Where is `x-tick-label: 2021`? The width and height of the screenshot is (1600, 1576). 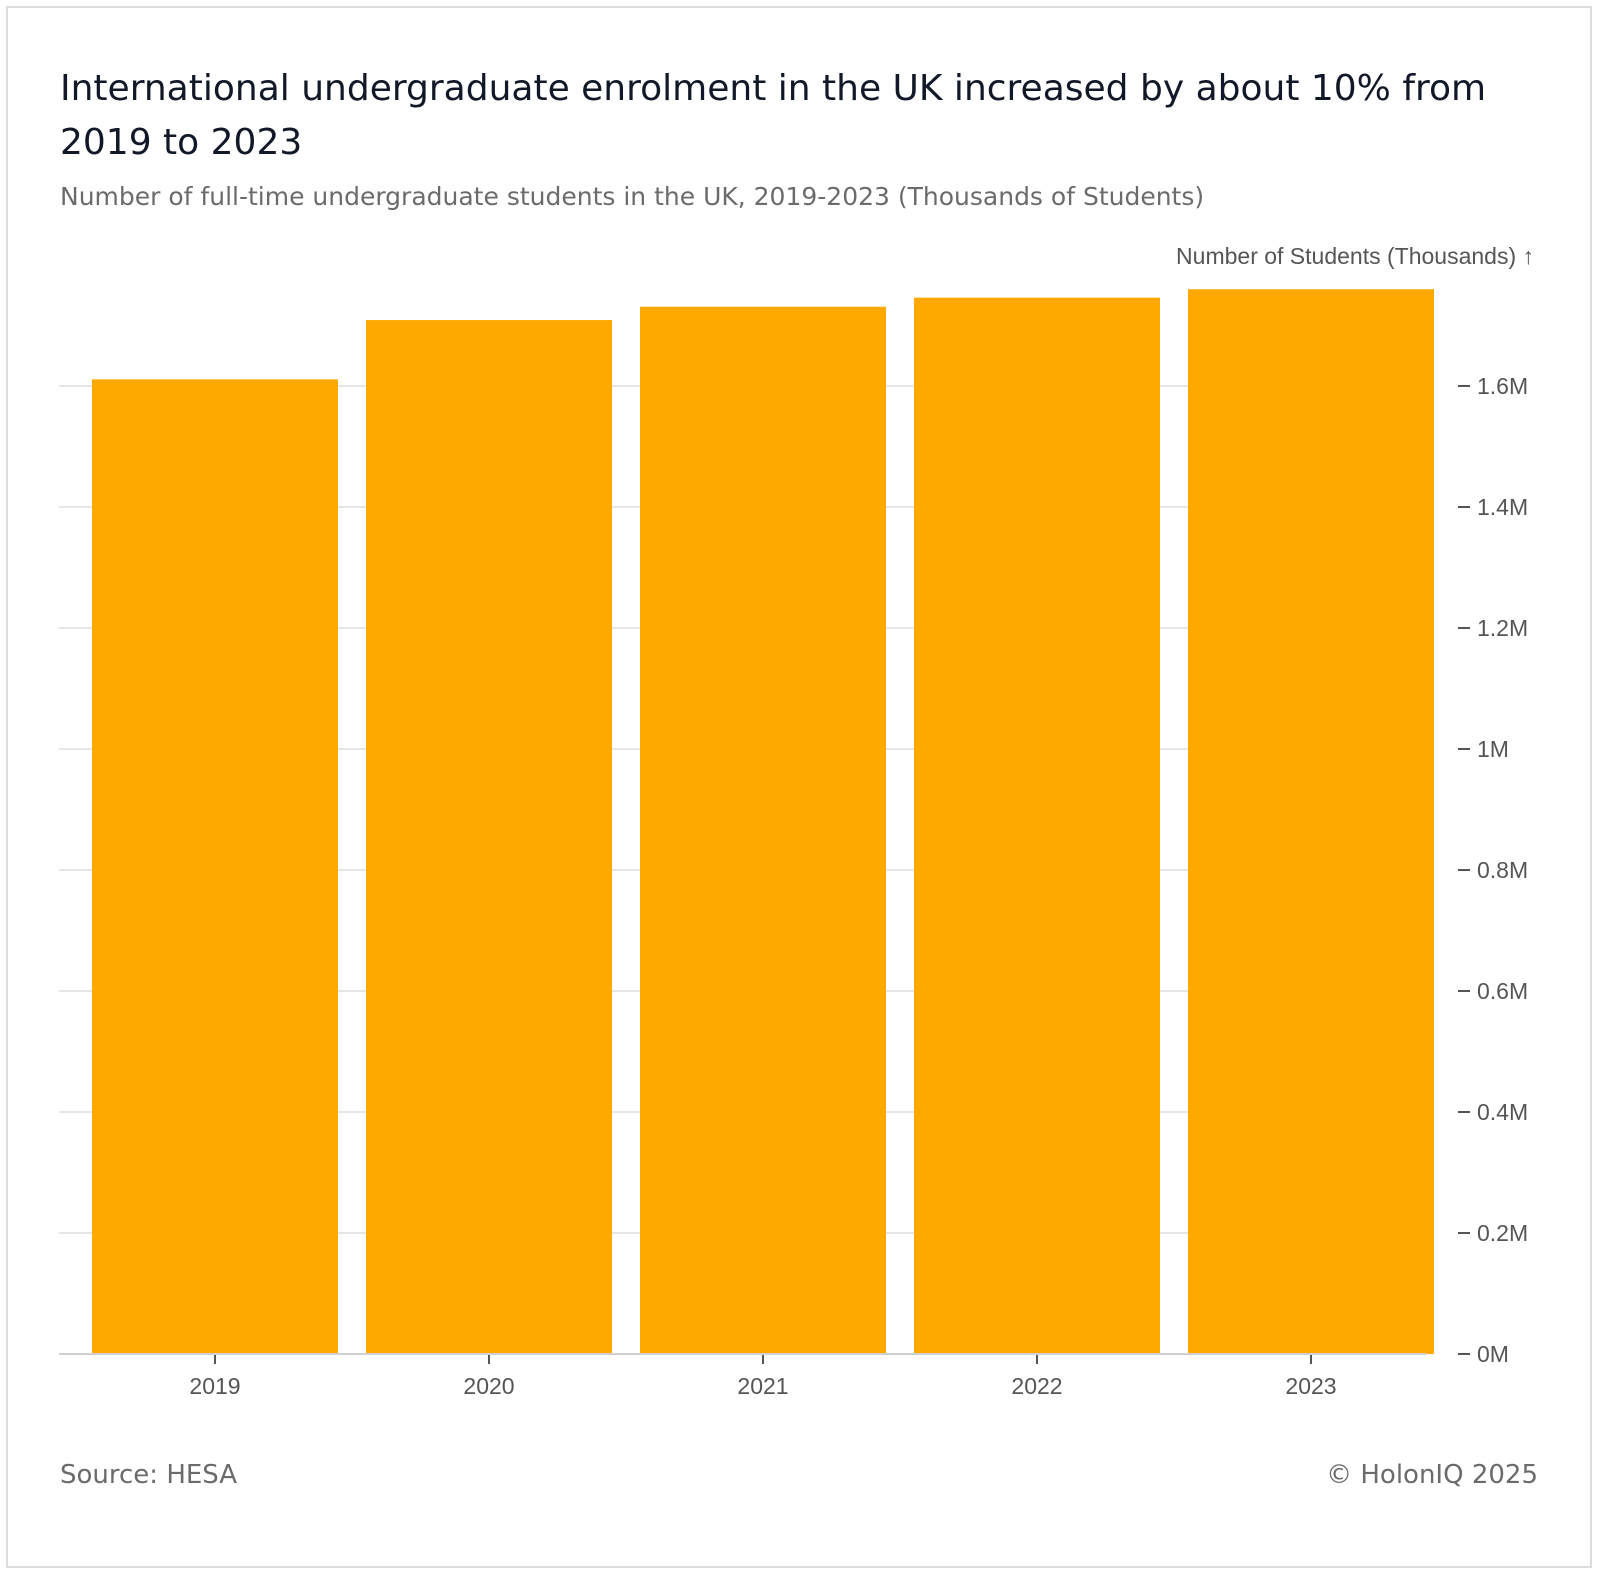 x-tick-label: 2021 is located at coordinates (762, 1386).